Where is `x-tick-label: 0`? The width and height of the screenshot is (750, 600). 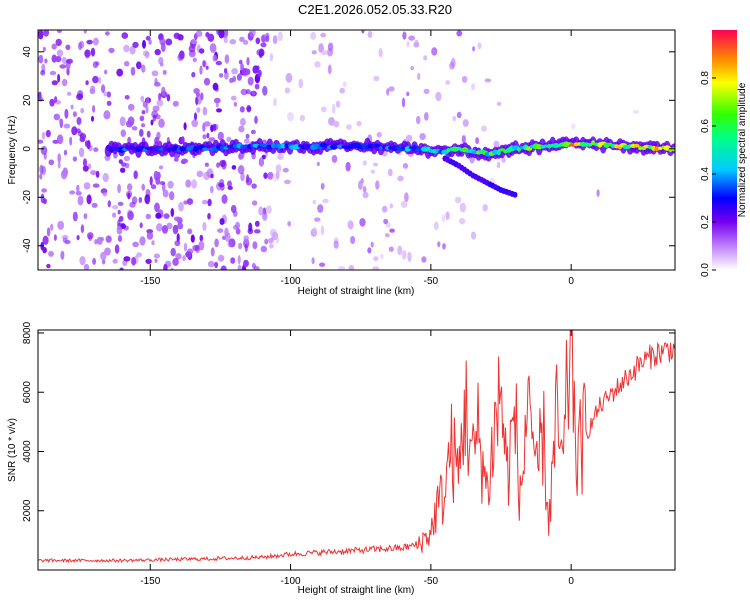
x-tick-label: 0 is located at coordinates (571, 281).